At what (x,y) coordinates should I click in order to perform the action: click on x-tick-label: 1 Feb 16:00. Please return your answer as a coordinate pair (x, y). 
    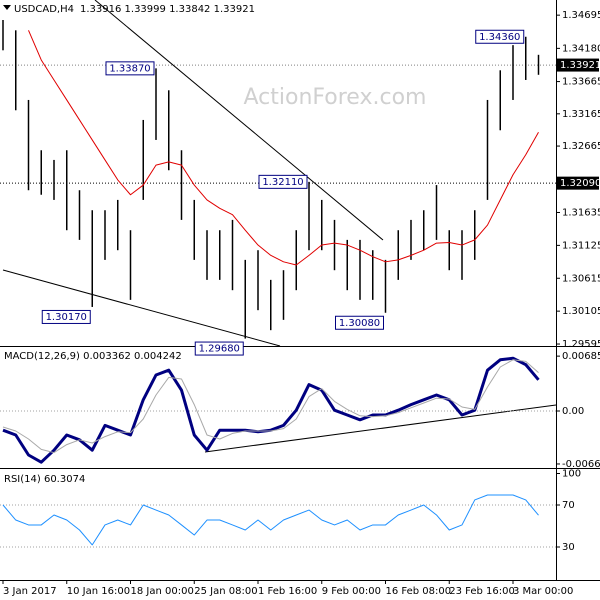
    Looking at the image, I should click on (287, 591).